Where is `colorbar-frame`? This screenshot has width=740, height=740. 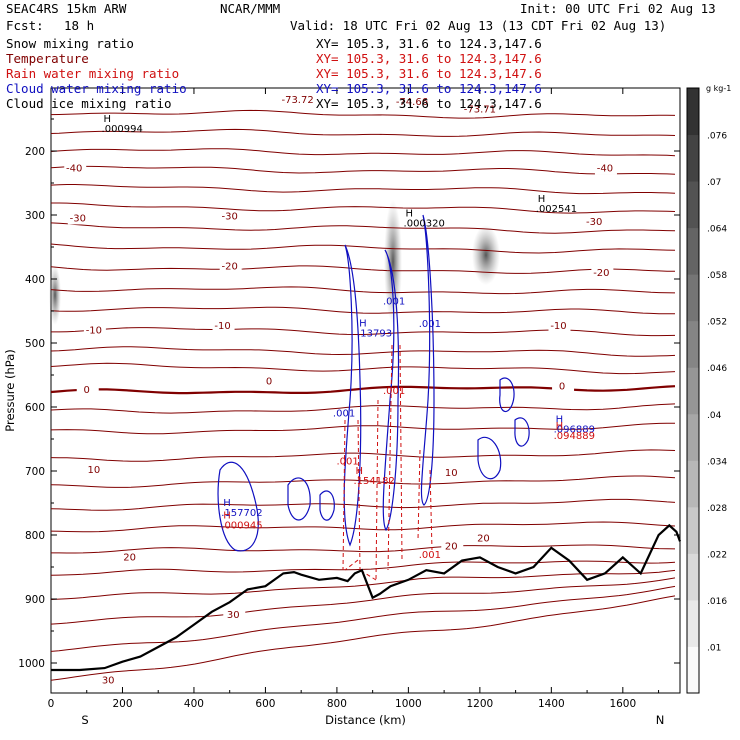
colorbar-frame is located at coordinates (693, 390).